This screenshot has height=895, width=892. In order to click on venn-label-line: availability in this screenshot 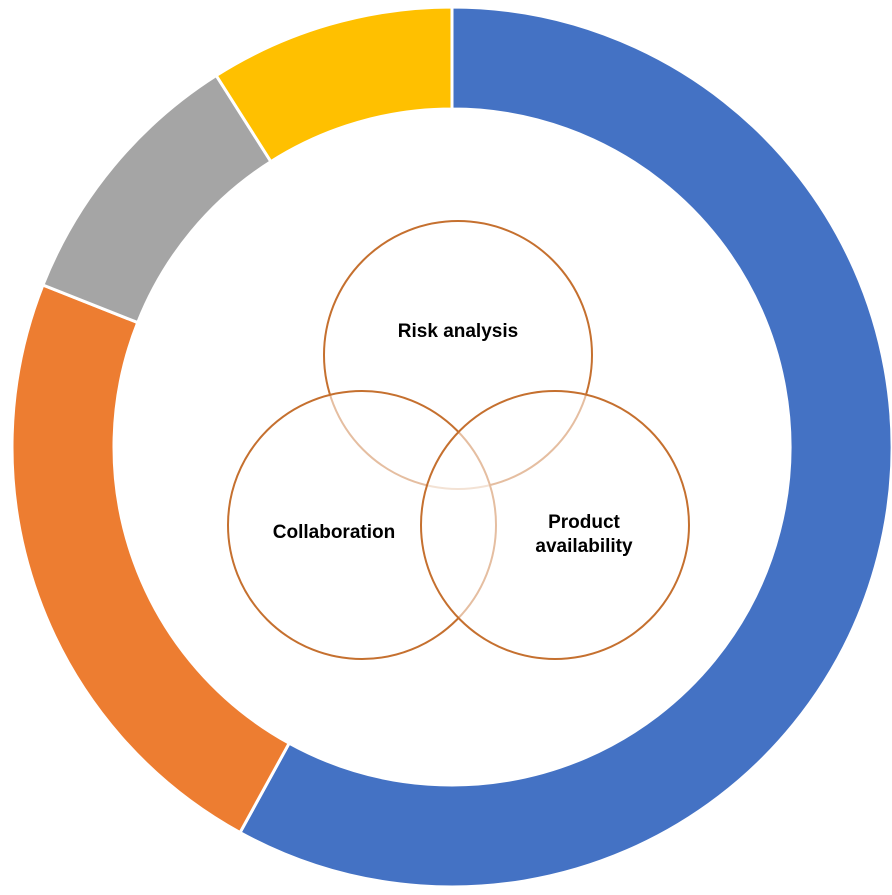, I will do `click(584, 546)`.